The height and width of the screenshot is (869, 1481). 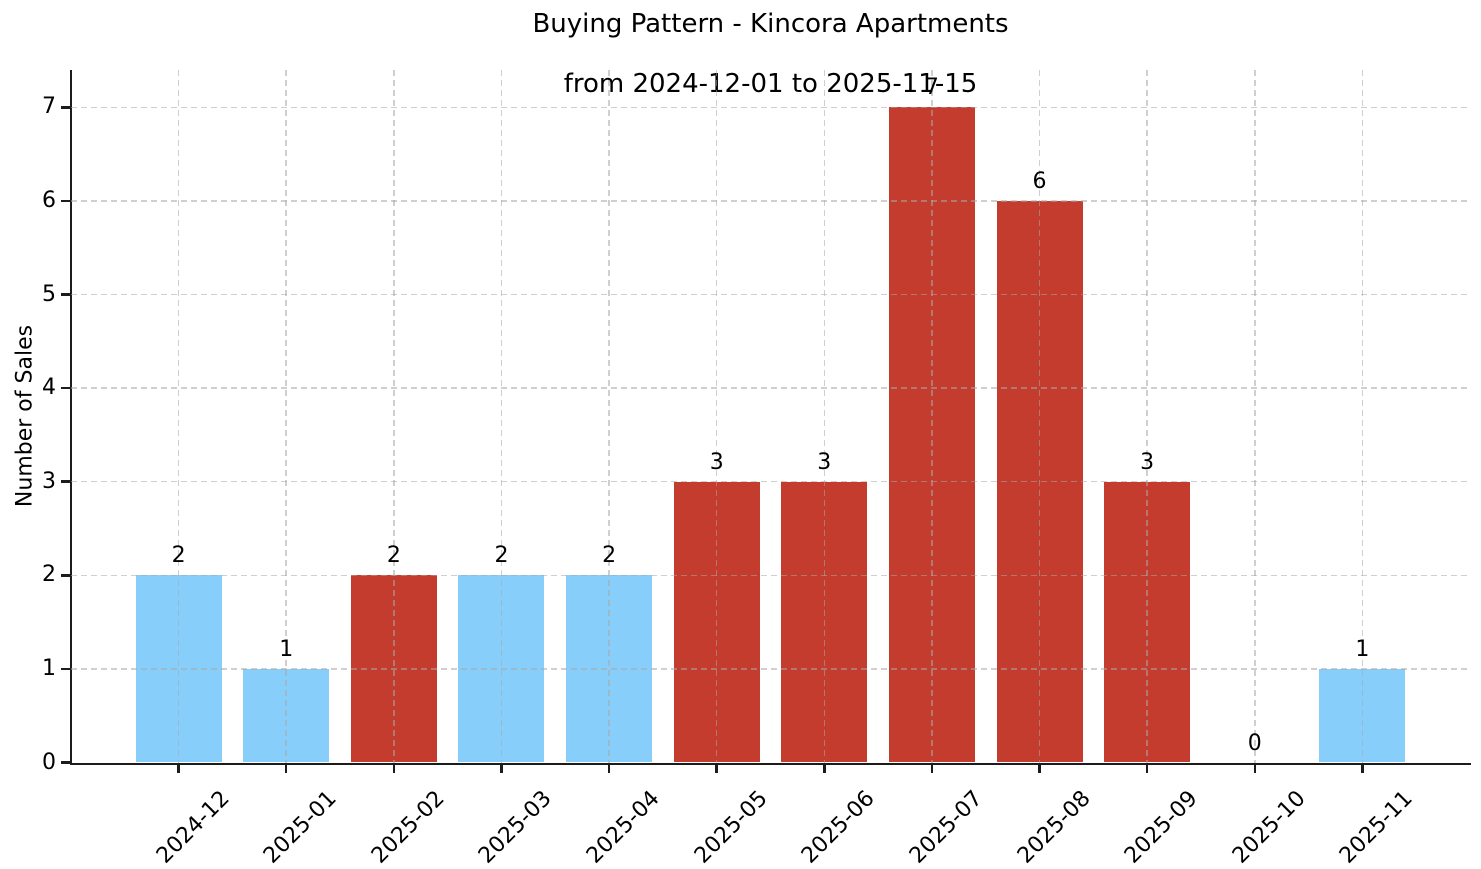 What do you see at coordinates (931, 88) in the screenshot?
I see `bar-value-label: 7` at bounding box center [931, 88].